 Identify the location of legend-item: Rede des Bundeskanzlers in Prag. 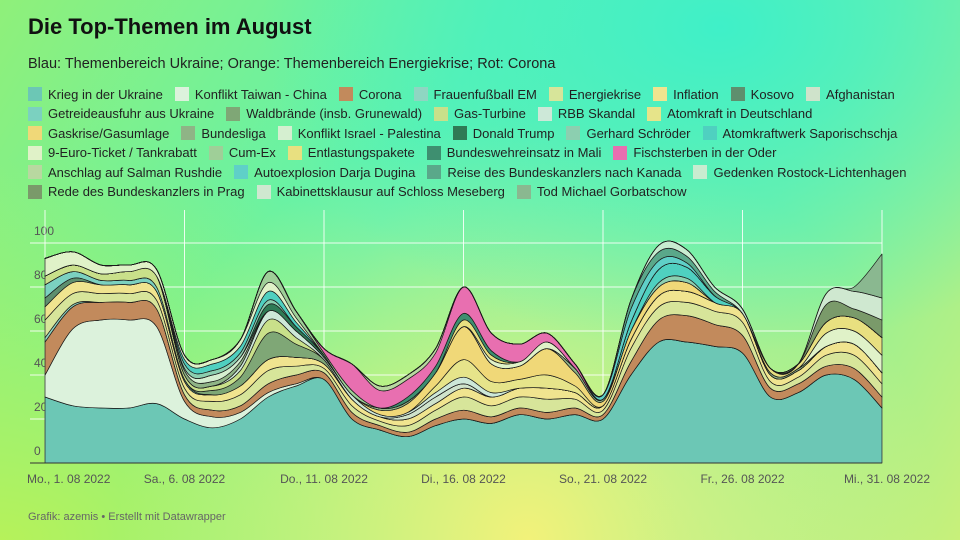
(136, 192).